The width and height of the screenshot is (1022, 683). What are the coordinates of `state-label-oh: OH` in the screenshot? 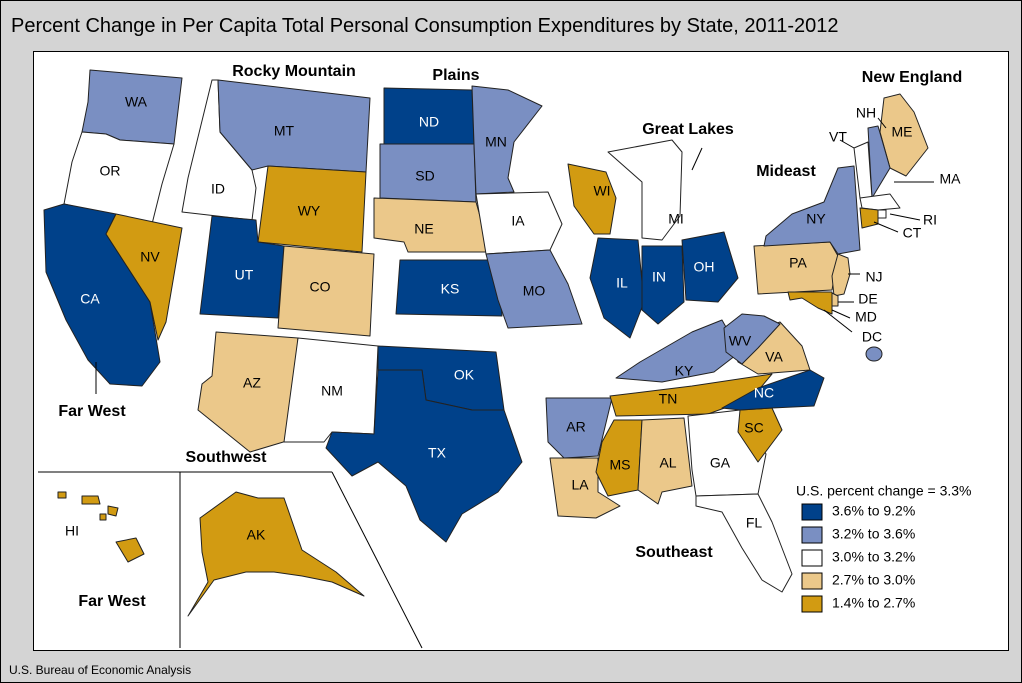 It's located at (704, 267).